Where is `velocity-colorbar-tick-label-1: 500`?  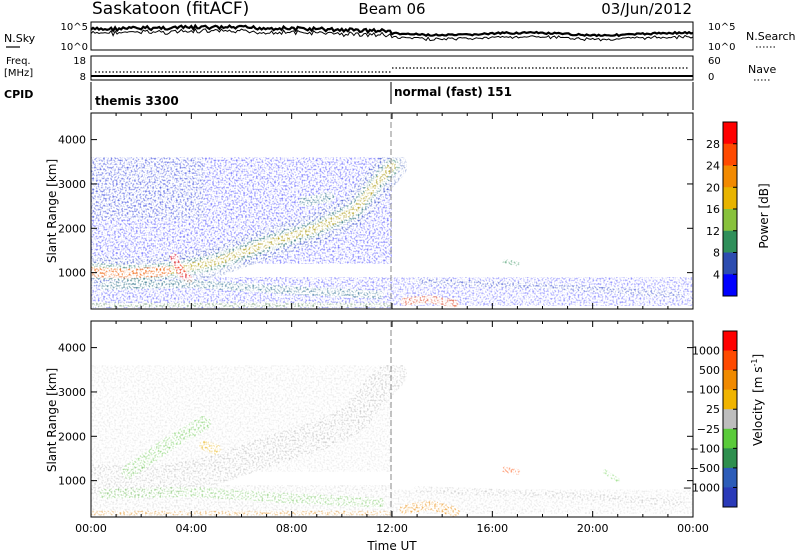 velocity-colorbar-tick-label-1: 500 is located at coordinates (709, 370).